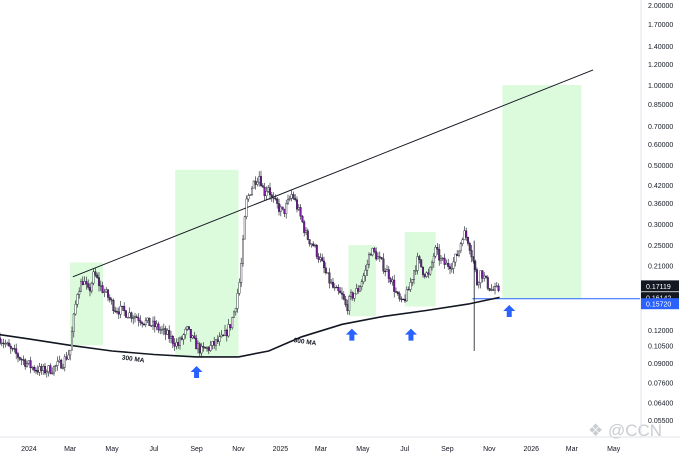 Image resolution: width=680 pixels, height=462 pixels. I want to click on up-arrow-icon, so click(351, 334).